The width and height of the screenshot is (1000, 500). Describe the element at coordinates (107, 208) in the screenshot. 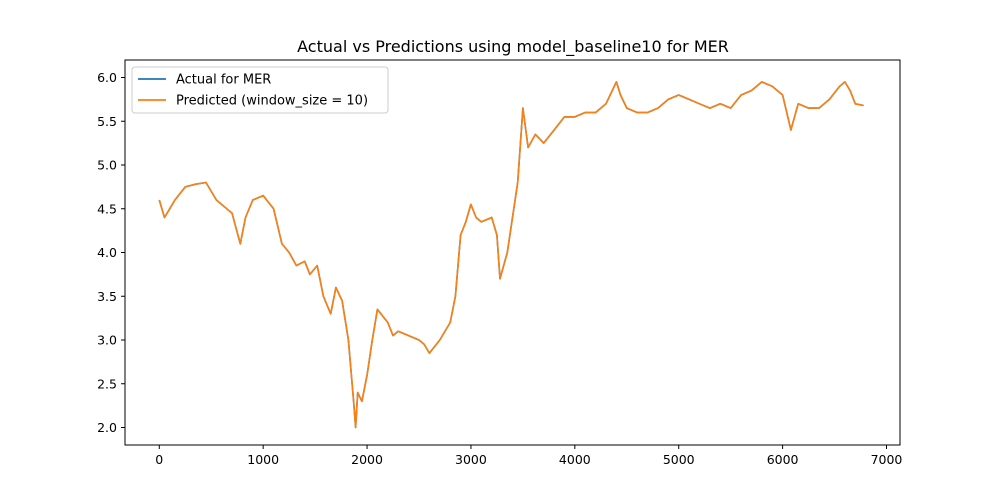

I see `y-tick-label: 4.5` at that location.